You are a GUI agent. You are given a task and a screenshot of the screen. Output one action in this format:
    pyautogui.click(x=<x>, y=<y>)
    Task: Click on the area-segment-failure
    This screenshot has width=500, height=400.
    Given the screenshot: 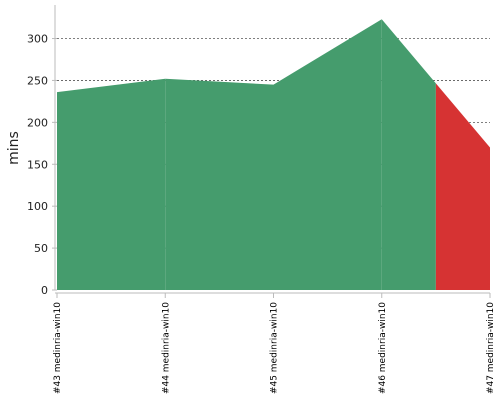 What is the action you would take?
    pyautogui.click(x=462, y=186)
    